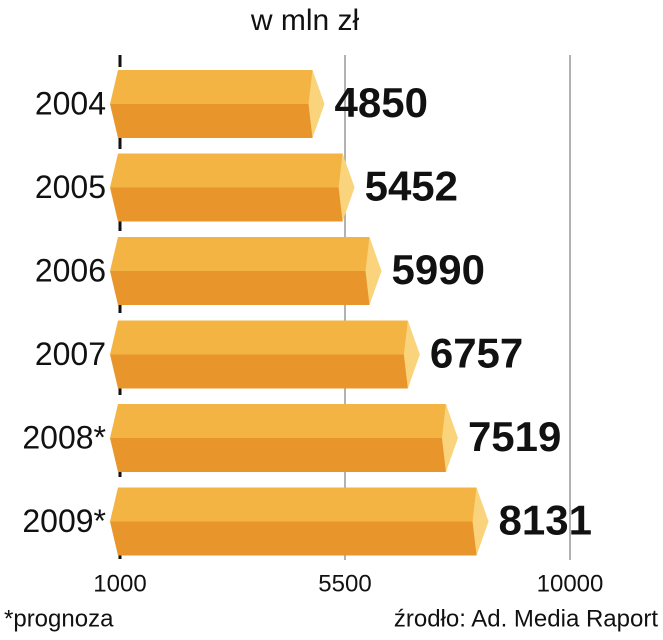 The image size is (663, 640). I want to click on x-tick-label: 1000, so click(119, 583).